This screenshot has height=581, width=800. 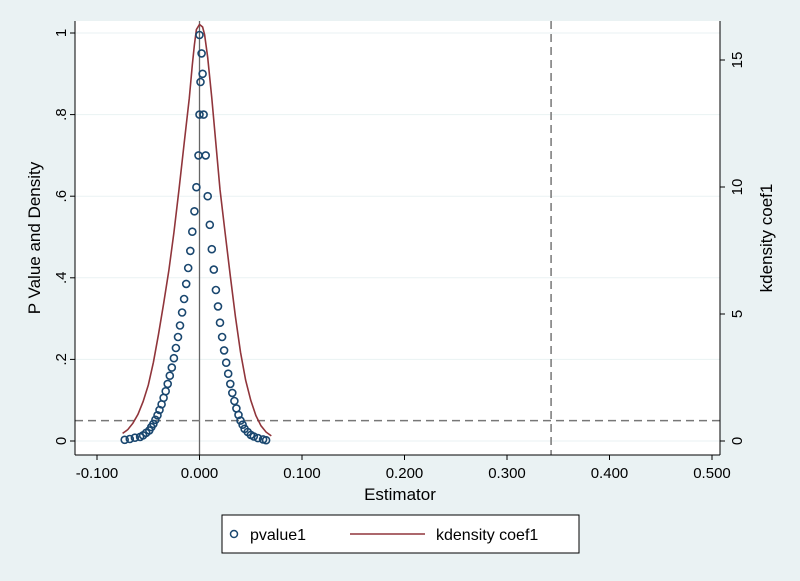 I want to click on x-ticks: -0.100 0.000 0.100 0.200 0.300 0.400 0.500, so click(x=403, y=468).